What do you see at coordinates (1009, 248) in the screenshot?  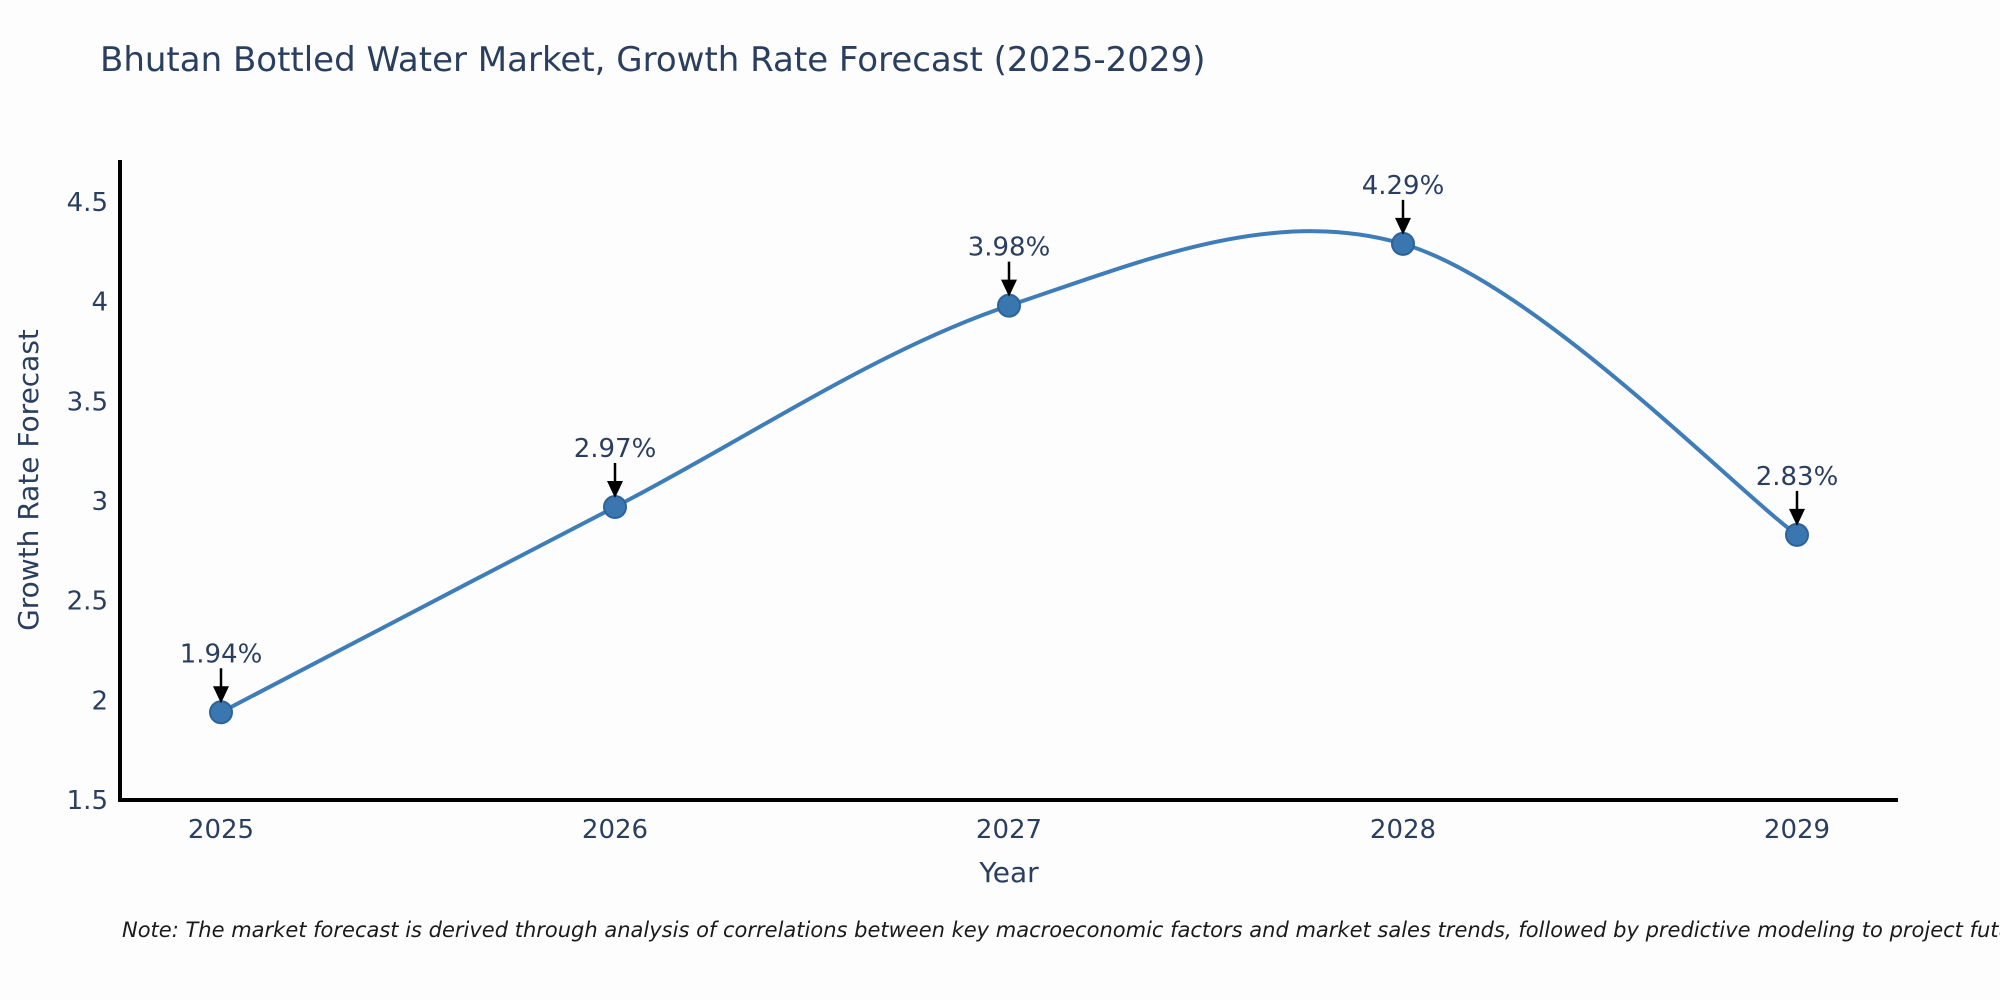 I see `point-value-label: 3.98%` at bounding box center [1009, 248].